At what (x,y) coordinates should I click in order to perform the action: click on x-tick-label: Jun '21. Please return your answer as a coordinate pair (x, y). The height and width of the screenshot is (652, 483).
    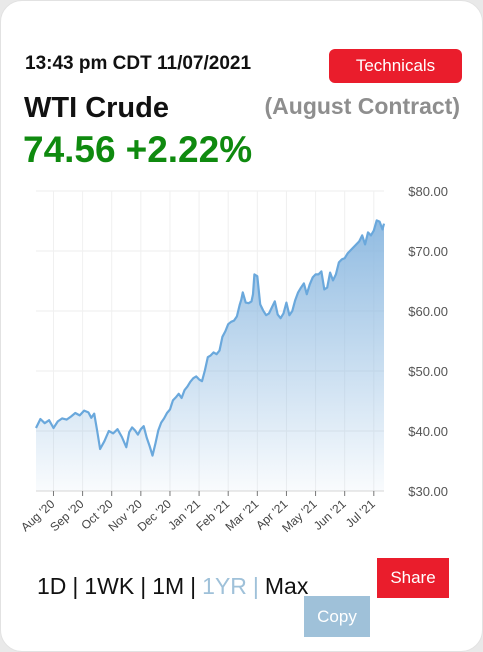
    Looking at the image, I should click on (330, 515).